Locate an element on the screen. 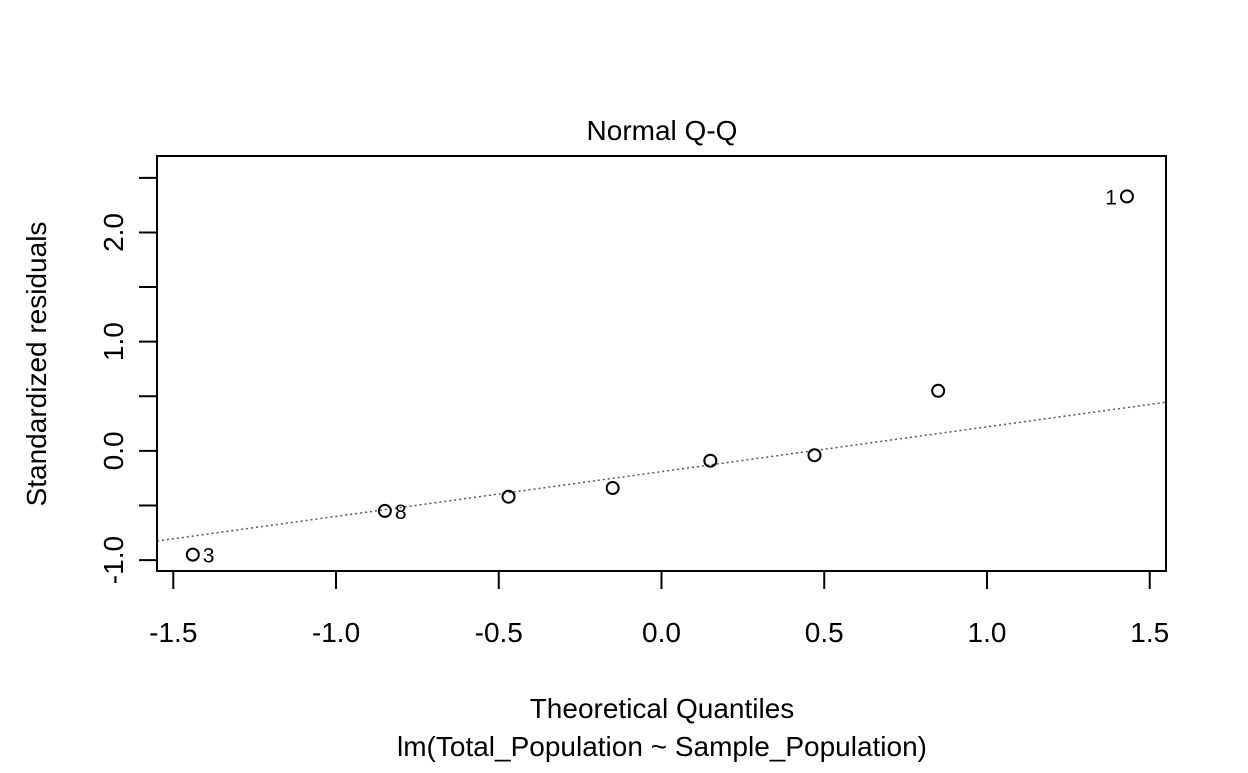 Image resolution: width=1248 pixels, height=773 pixels. x-axis-label: Theoretical Quantiles is located at coordinates (662, 708).